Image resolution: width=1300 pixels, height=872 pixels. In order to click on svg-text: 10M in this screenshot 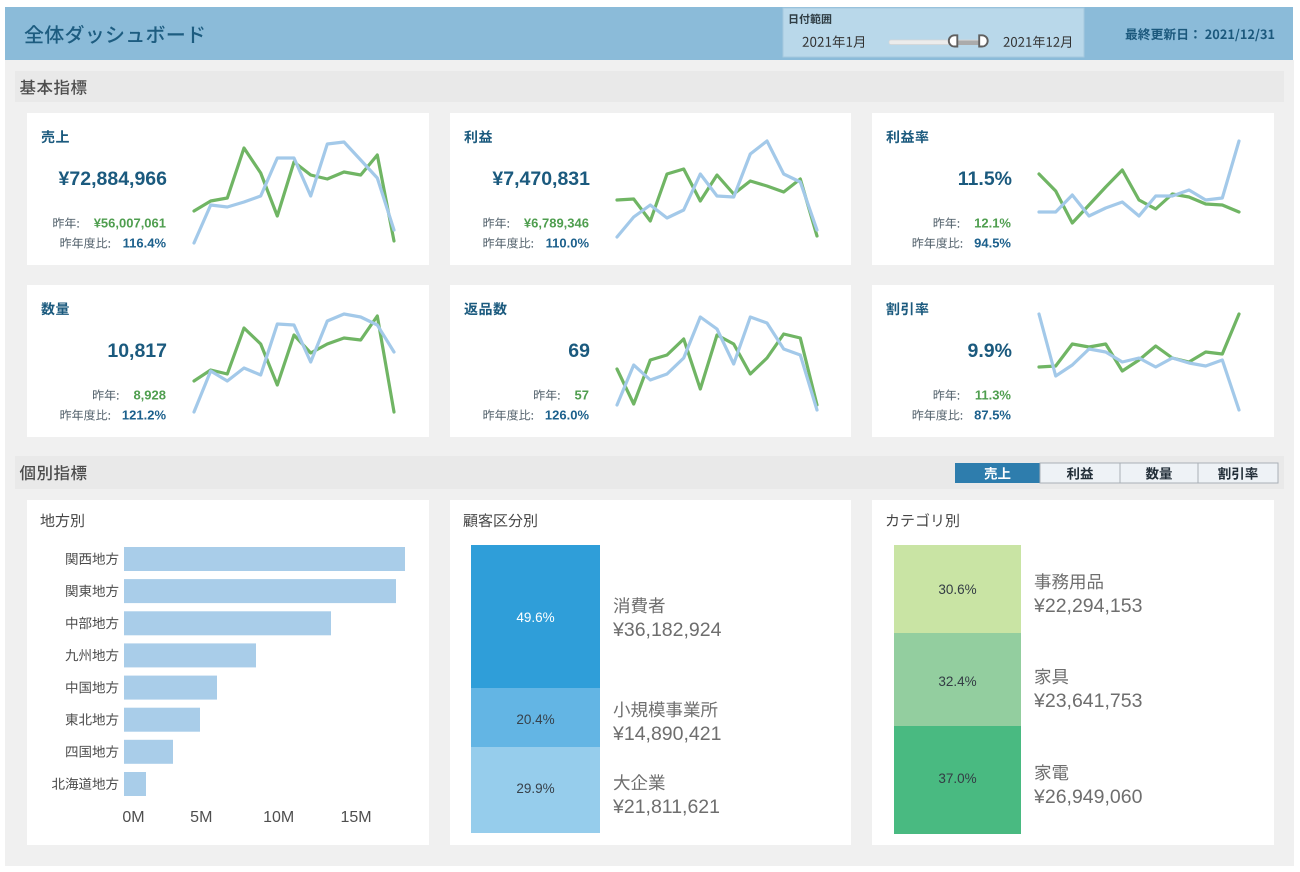, I will do `click(278, 817)`.